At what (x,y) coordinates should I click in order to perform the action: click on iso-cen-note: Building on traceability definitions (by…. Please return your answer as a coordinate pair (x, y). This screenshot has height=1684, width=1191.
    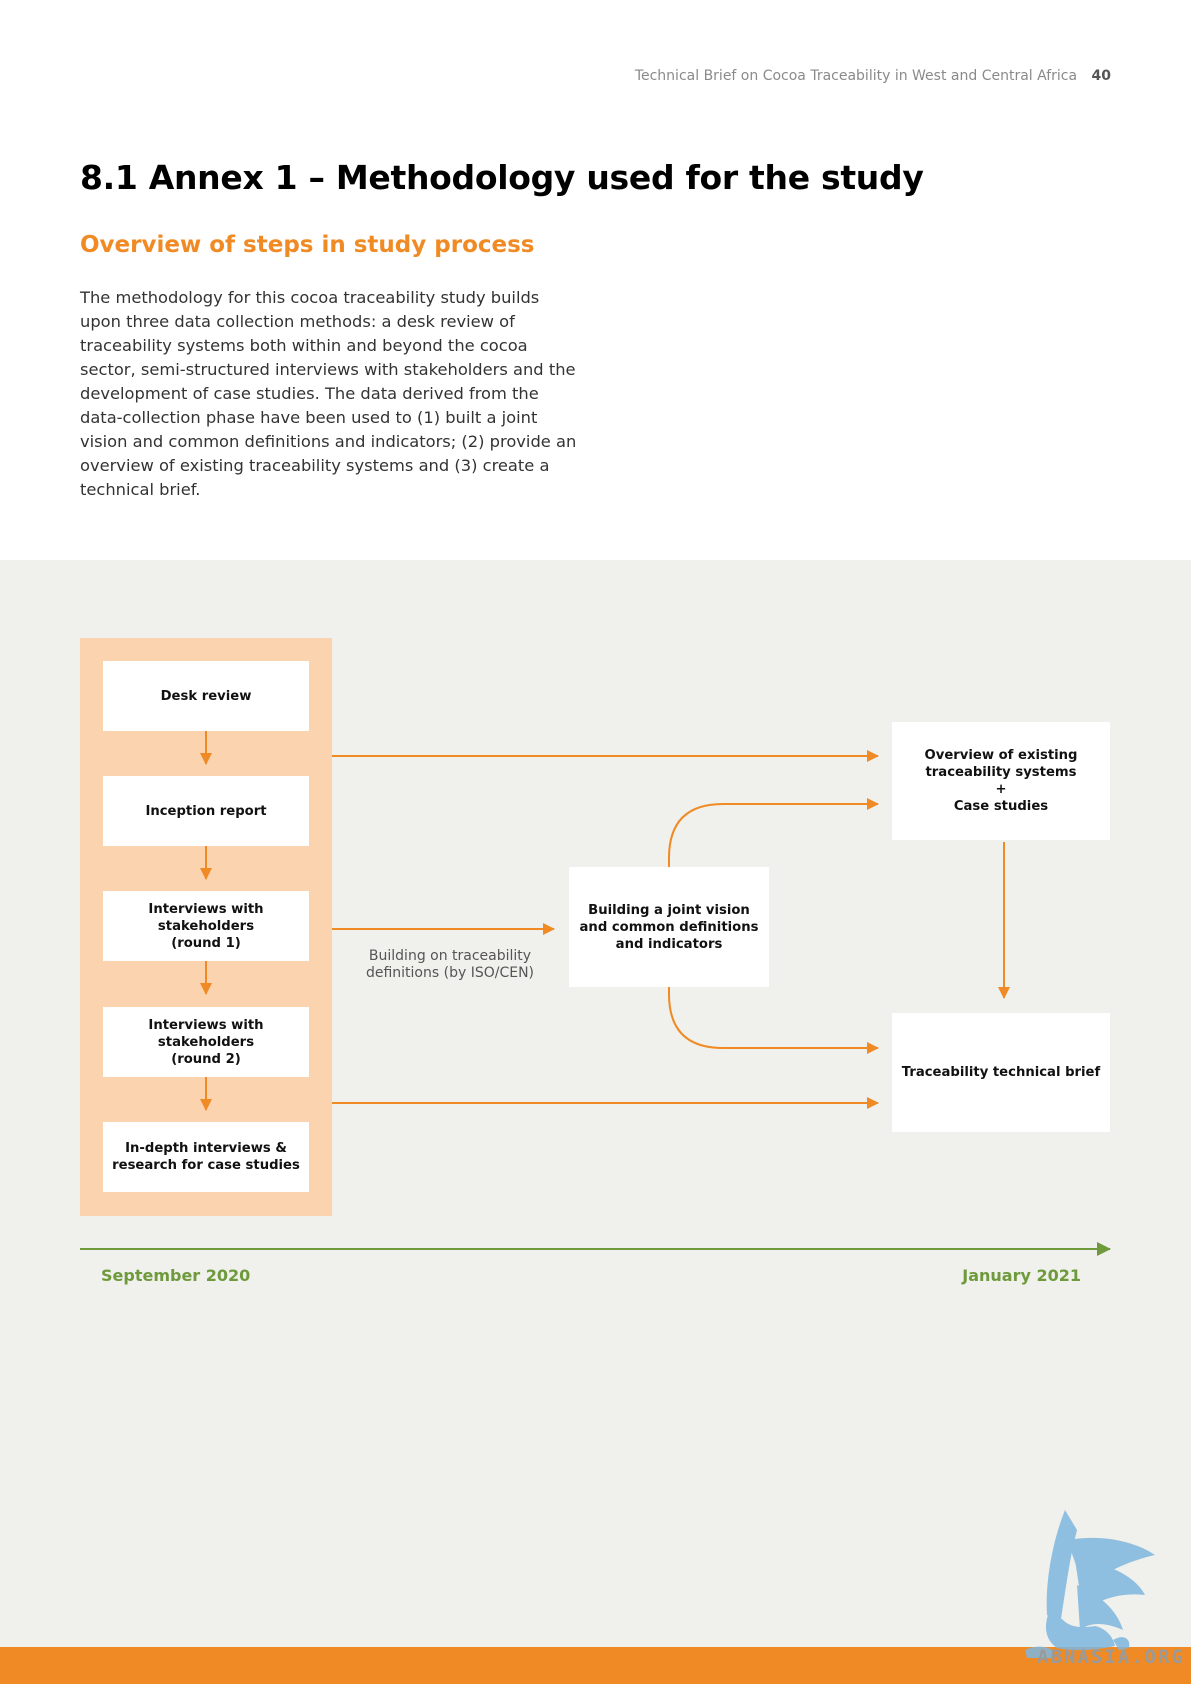
    Looking at the image, I should click on (450, 964).